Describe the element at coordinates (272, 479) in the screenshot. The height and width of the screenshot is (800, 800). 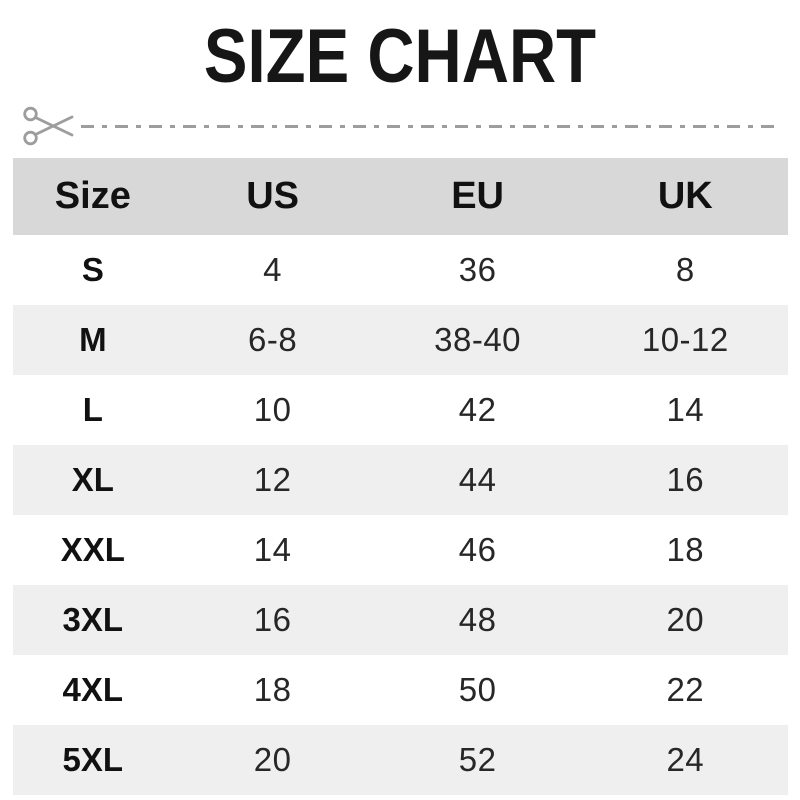
I see `size-value: 12` at that location.